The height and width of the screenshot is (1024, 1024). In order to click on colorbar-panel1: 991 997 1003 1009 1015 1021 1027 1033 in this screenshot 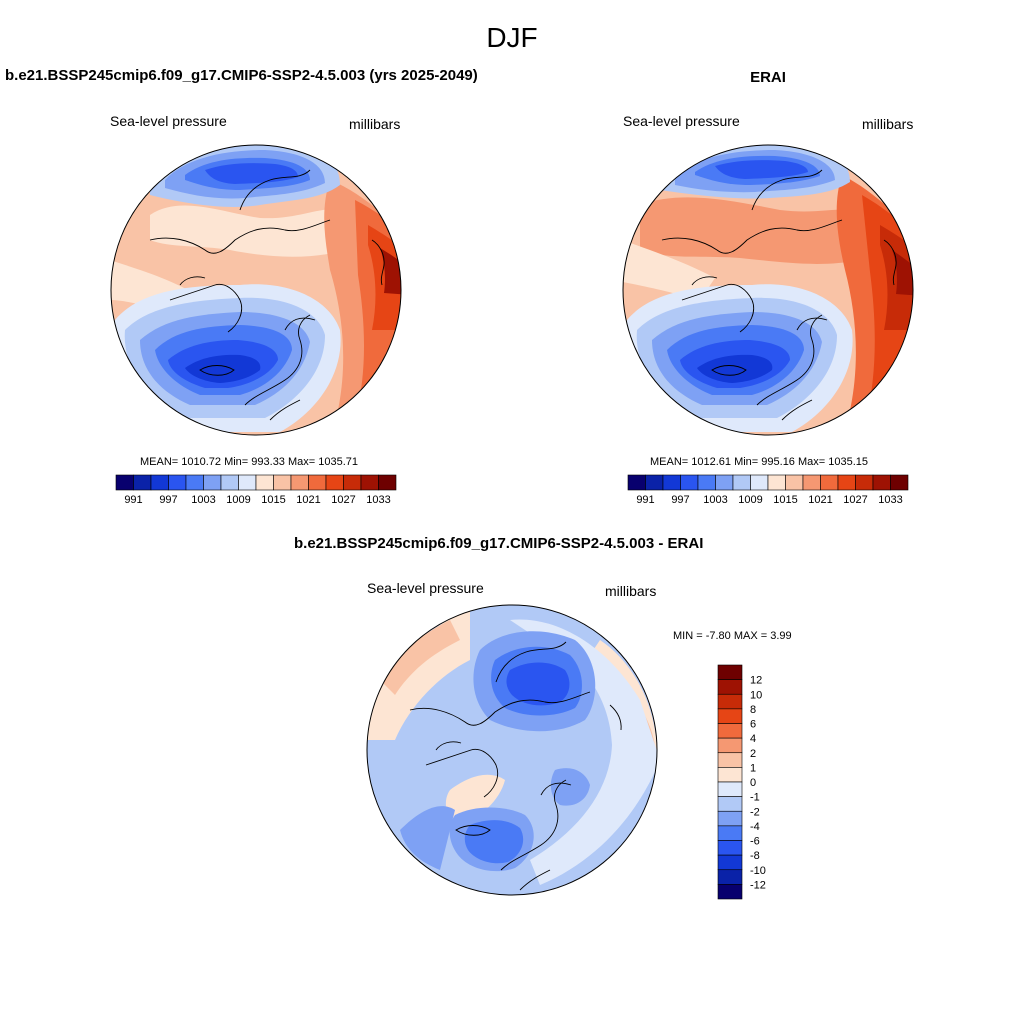, I will do `click(256, 490)`.